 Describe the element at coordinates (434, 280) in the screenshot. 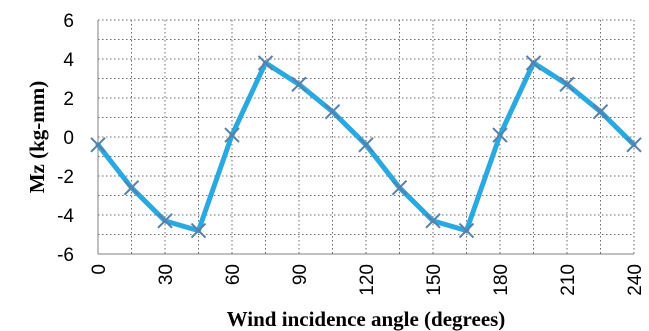

I see `x-tick-label: 150` at that location.